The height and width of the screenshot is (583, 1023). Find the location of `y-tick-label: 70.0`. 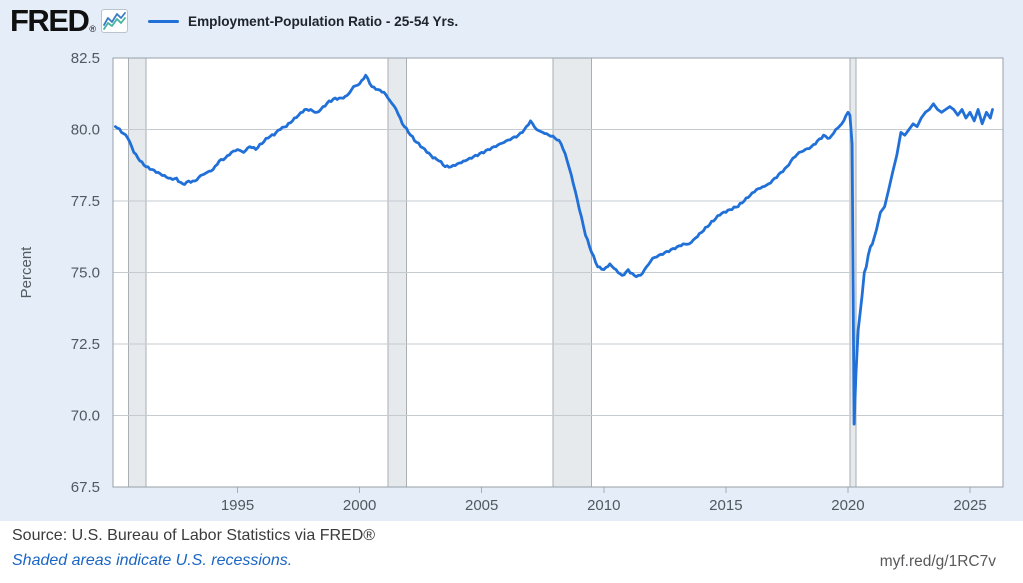

y-tick-label: 70.0 is located at coordinates (85, 416).